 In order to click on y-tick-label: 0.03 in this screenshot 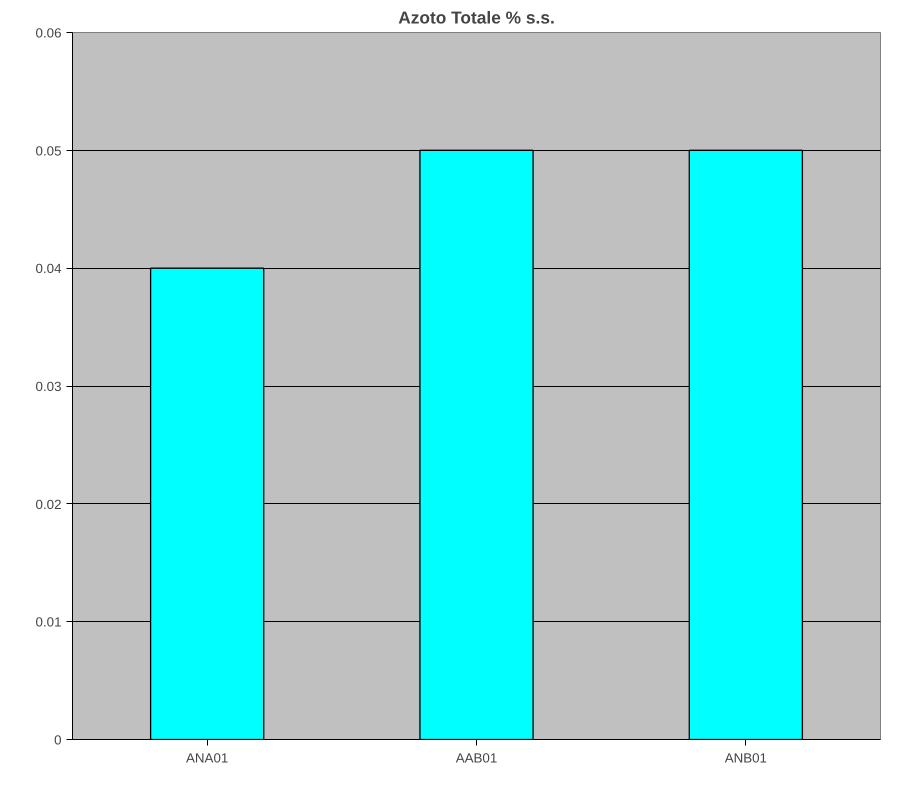, I will do `click(49, 386)`.